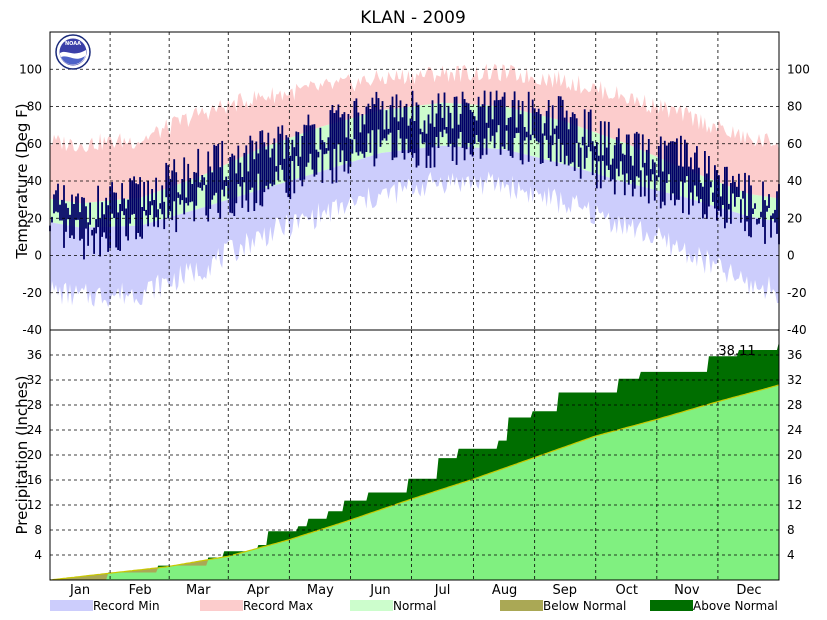 The height and width of the screenshot is (620, 827). I want to click on legend-label: Record Max, so click(278, 606).